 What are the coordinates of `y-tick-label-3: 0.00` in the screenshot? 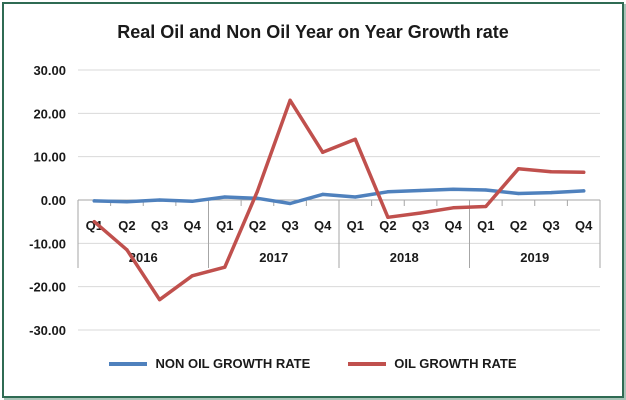 It's located at (53, 200).